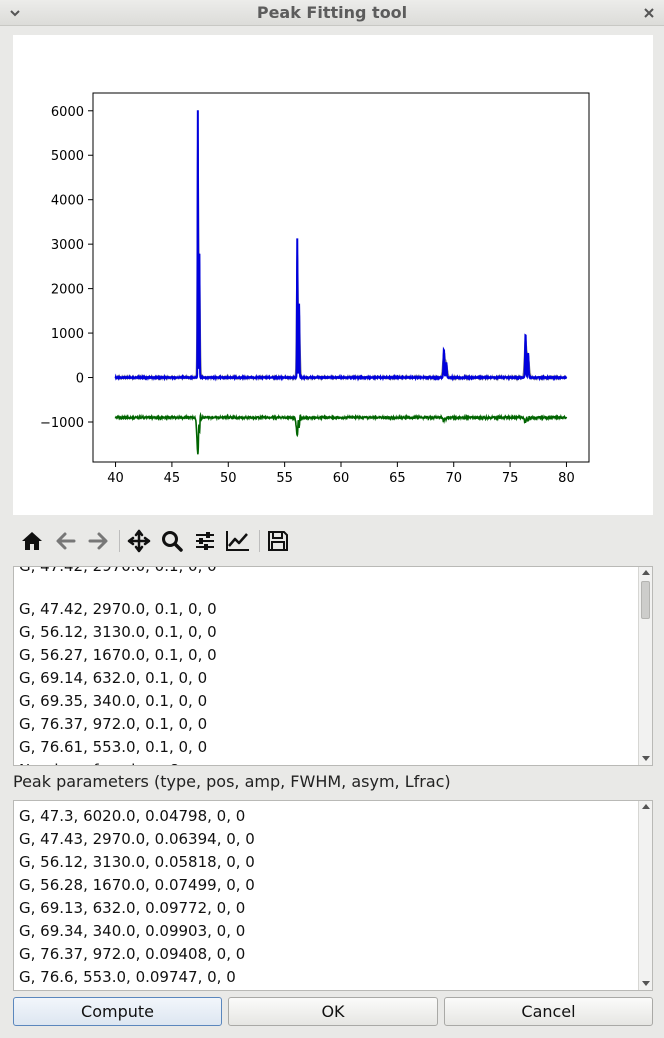 The height and width of the screenshot is (1038, 664). I want to click on close-icon, so click(649, 13).